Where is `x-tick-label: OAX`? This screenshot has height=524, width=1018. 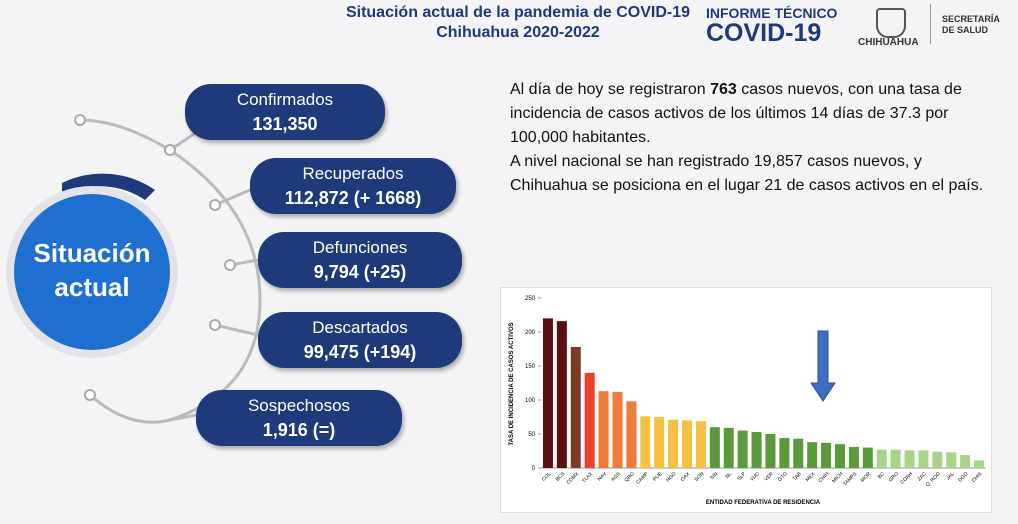
x-tick-label: OAX is located at coordinates (686, 477).